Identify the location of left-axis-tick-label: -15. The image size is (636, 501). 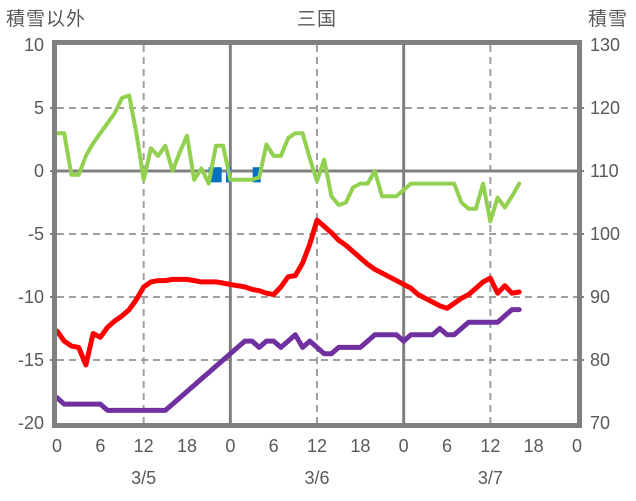
(31, 360).